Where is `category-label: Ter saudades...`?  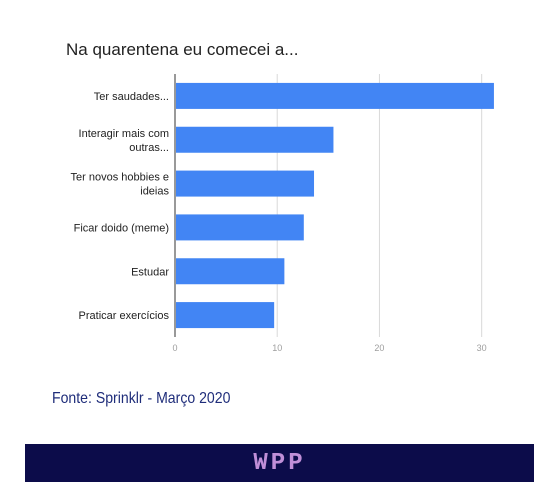 category-label: Ter saudades... is located at coordinates (131, 97).